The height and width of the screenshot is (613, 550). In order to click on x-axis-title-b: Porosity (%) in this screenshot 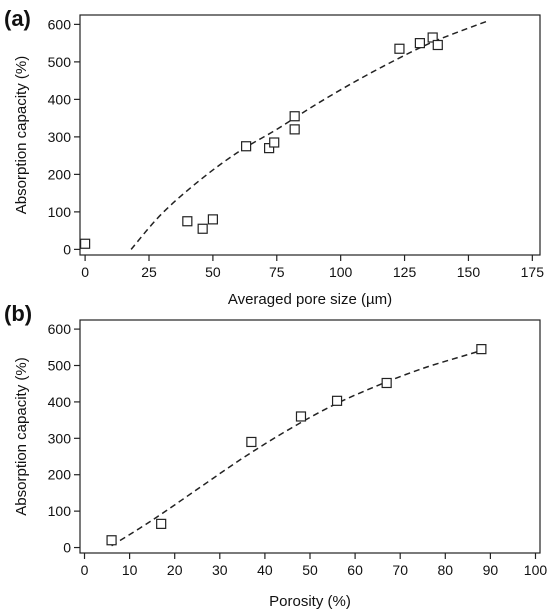, I will do `click(310, 601)`.